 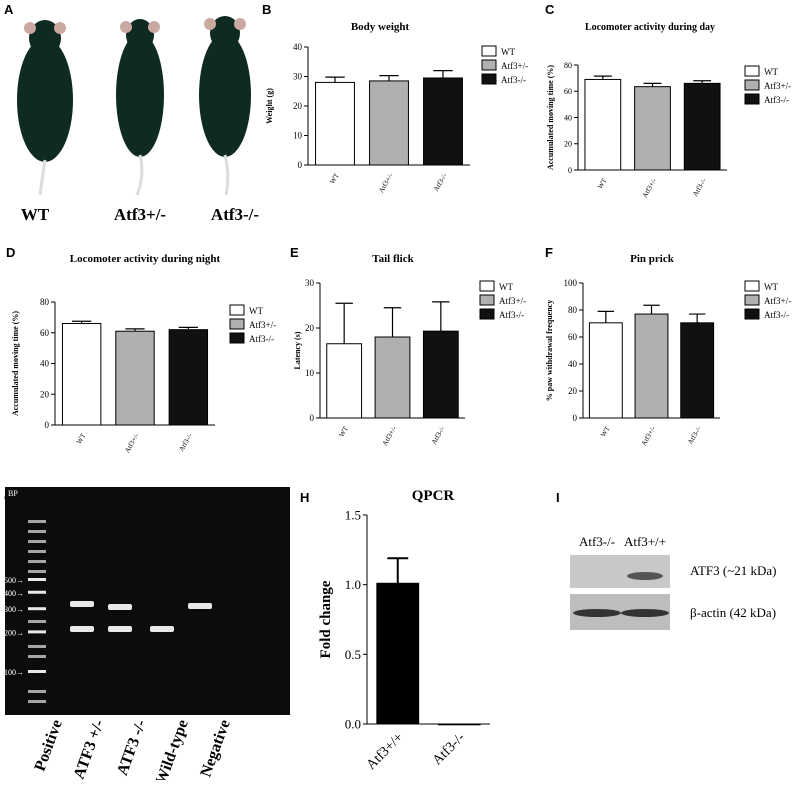 I want to click on y-tick-label: 0.0, so click(x=353, y=724).